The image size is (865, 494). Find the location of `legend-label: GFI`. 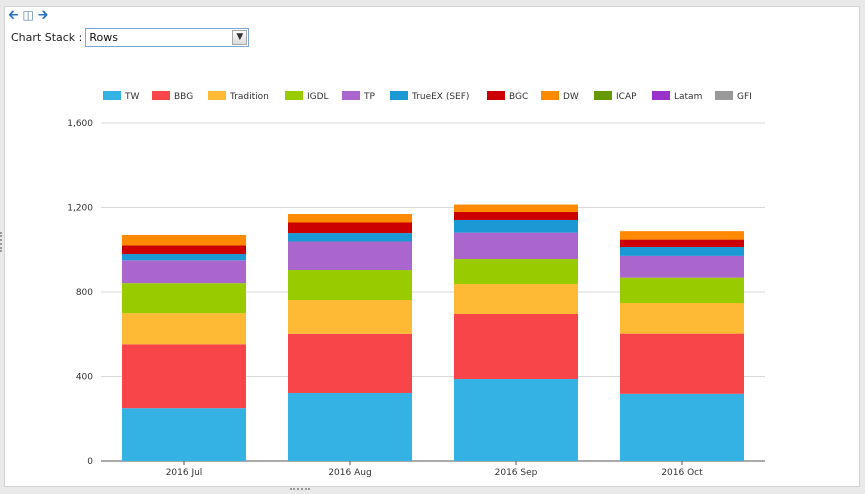

legend-label: GFI is located at coordinates (744, 97).